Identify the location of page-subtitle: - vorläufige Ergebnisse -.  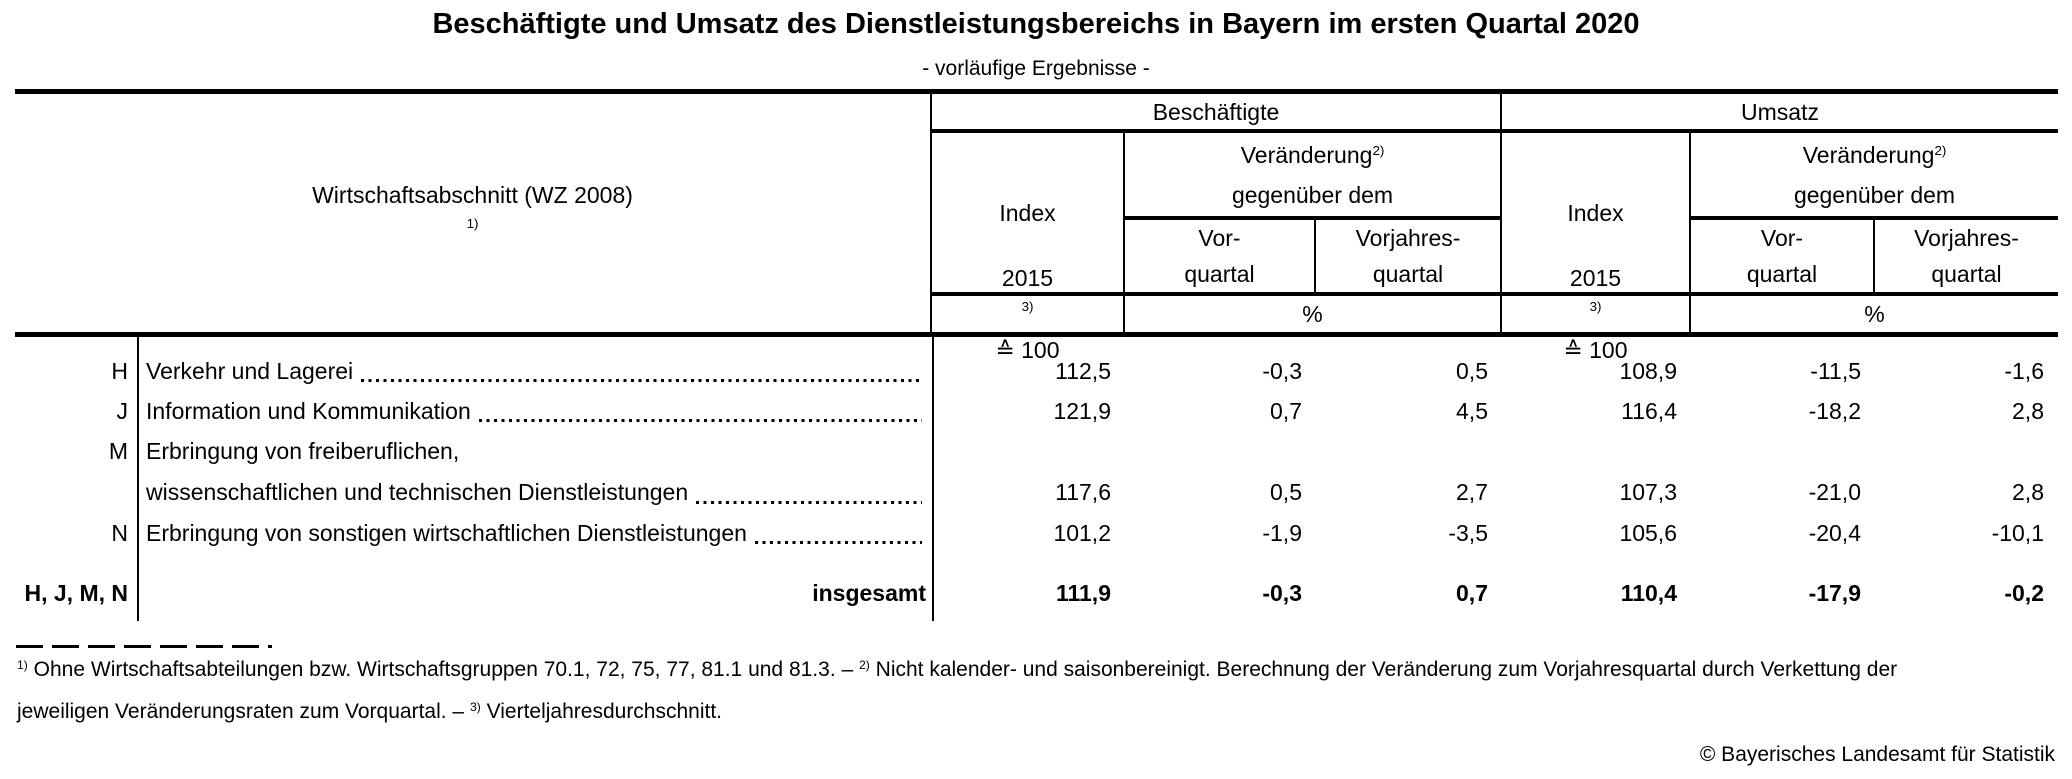
(1036, 68).